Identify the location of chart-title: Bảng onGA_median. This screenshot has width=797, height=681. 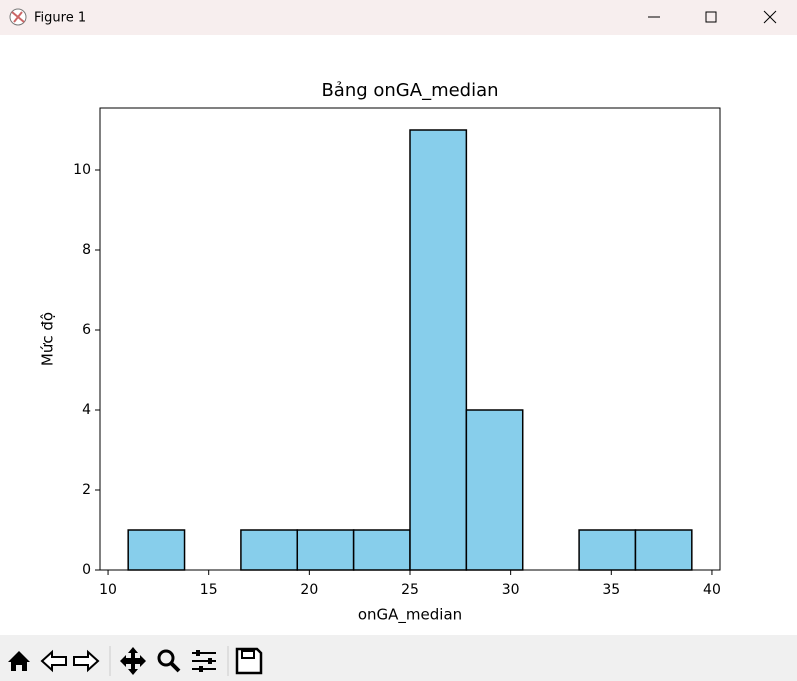
(409, 90).